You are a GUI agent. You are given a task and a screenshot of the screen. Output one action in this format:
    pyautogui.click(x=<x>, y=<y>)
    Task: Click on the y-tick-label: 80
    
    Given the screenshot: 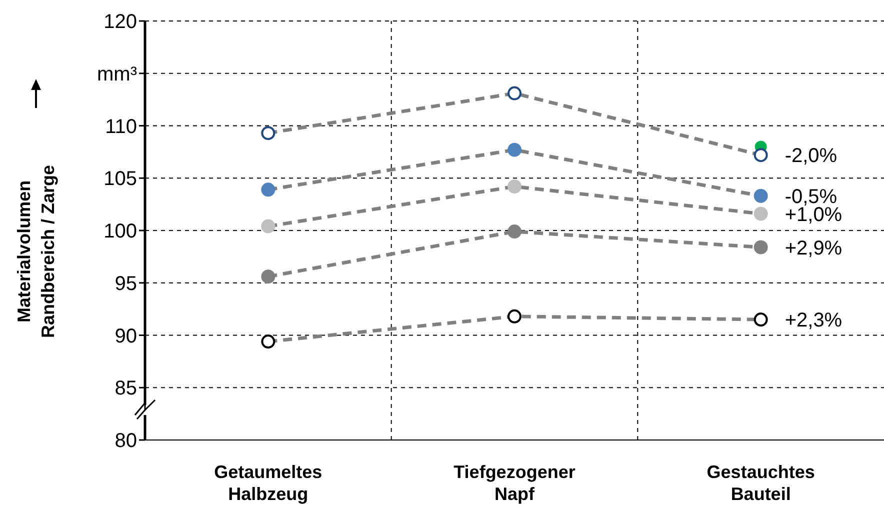 What is the action you would take?
    pyautogui.click(x=125, y=441)
    